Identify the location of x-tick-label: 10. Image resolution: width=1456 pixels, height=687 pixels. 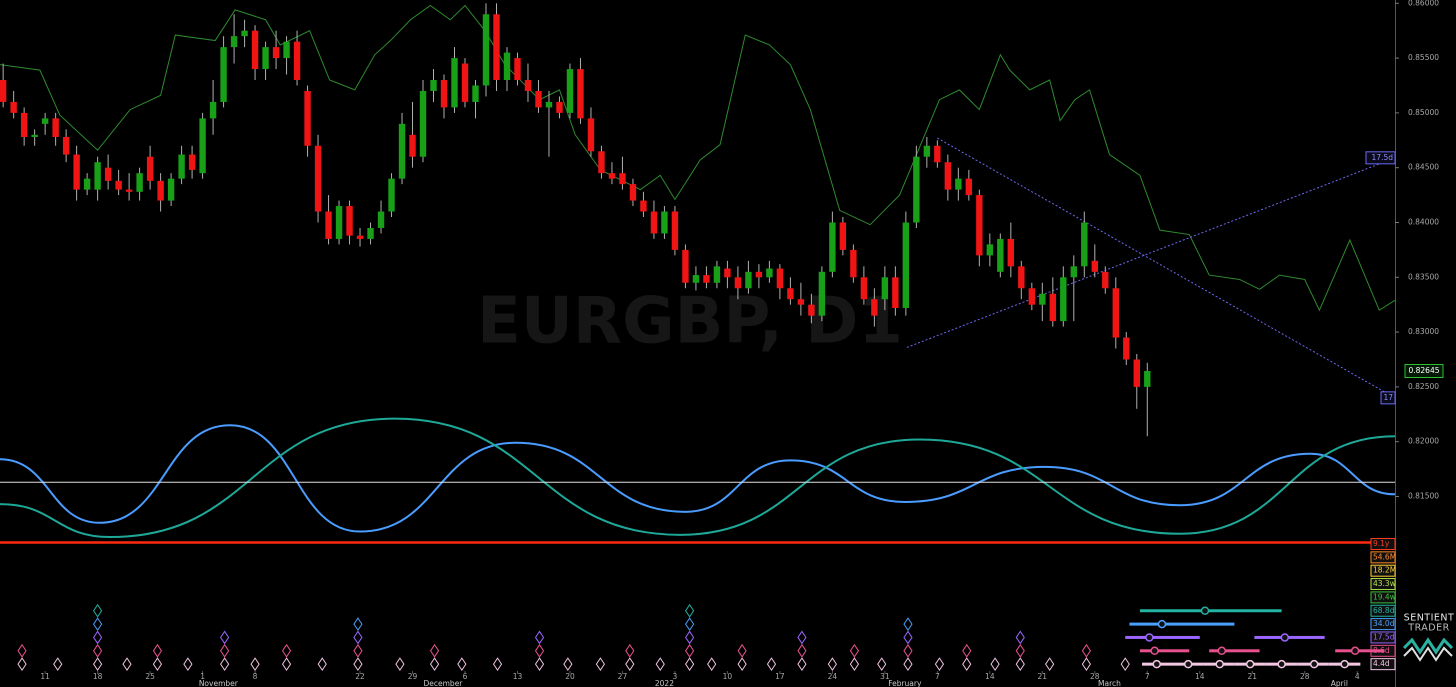
(728, 676).